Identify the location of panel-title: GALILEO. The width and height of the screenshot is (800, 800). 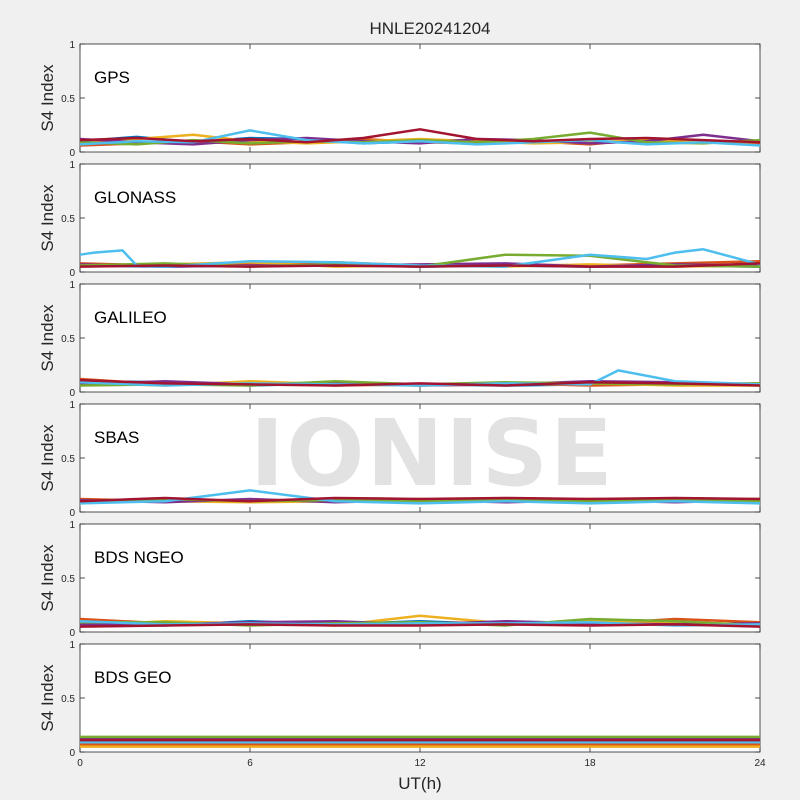
(130, 317).